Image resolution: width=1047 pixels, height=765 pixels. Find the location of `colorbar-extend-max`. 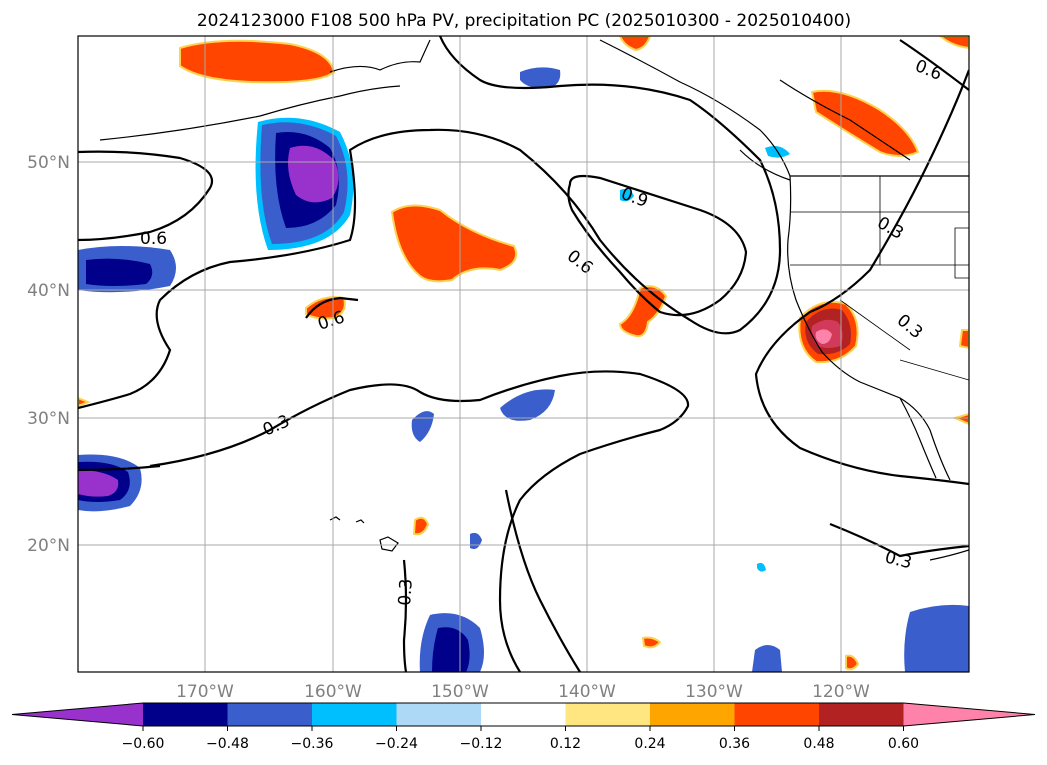

colorbar-extend-max is located at coordinates (969, 714).